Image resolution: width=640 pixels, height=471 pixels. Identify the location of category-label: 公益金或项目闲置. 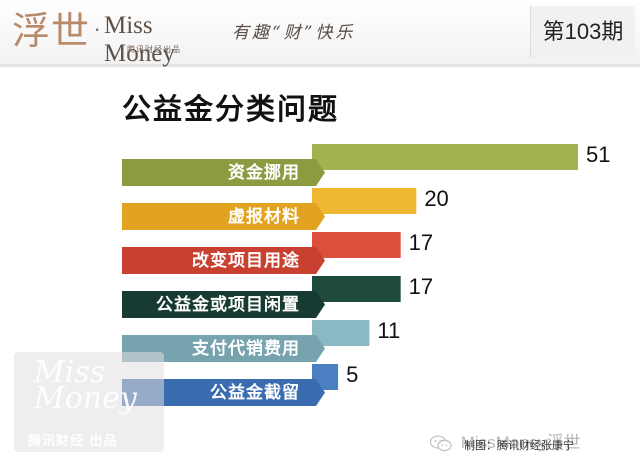
(228, 304).